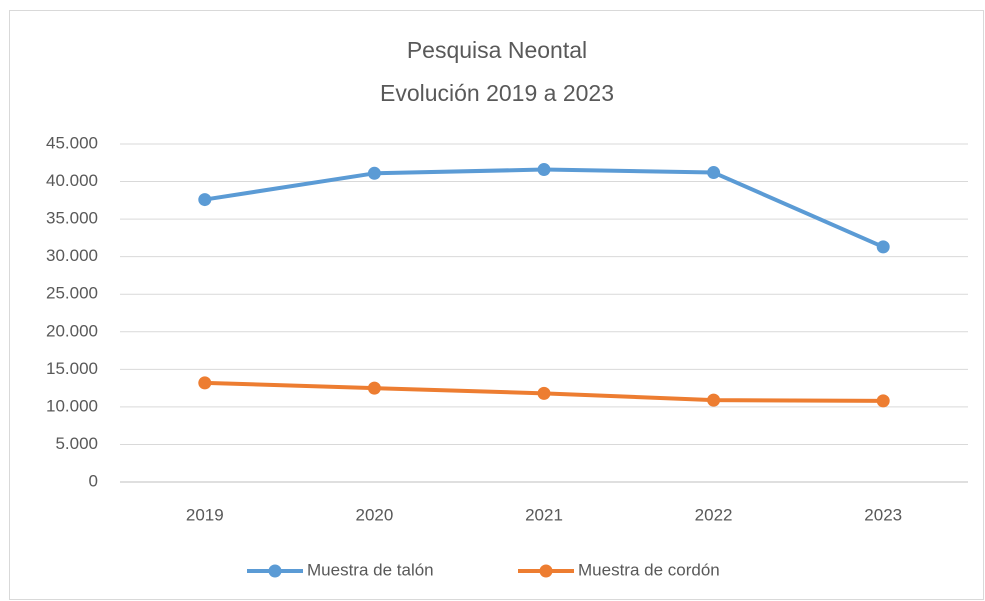 The image size is (985, 601). Describe the element at coordinates (72, 255) in the screenshot. I see `y-tick-label: 30.000` at that location.